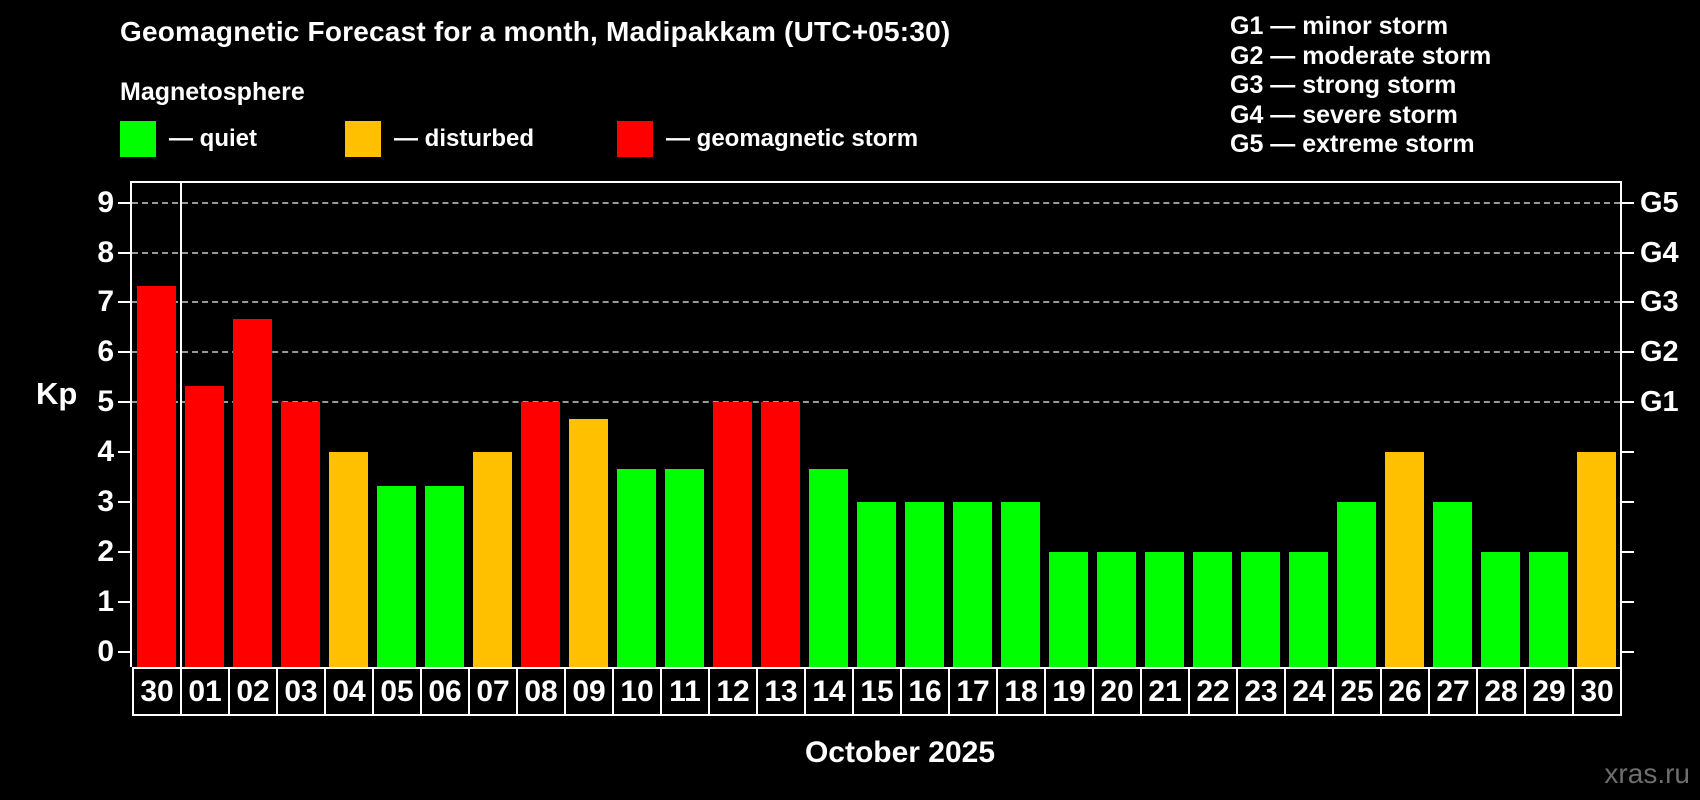 This screenshot has width=1700, height=800. What do you see at coordinates (767, 139) in the screenshot?
I see `legend-item-storm: — geomagnetic storm` at bounding box center [767, 139].